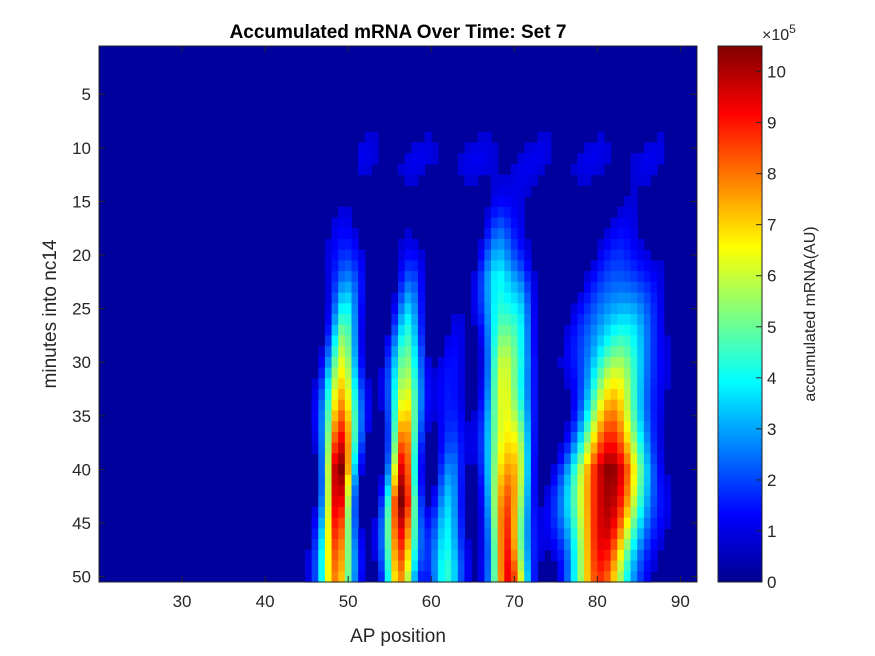 The width and height of the screenshot is (875, 656). Describe the element at coordinates (81, 416) in the screenshot. I see `y-tick-label: 35` at that location.